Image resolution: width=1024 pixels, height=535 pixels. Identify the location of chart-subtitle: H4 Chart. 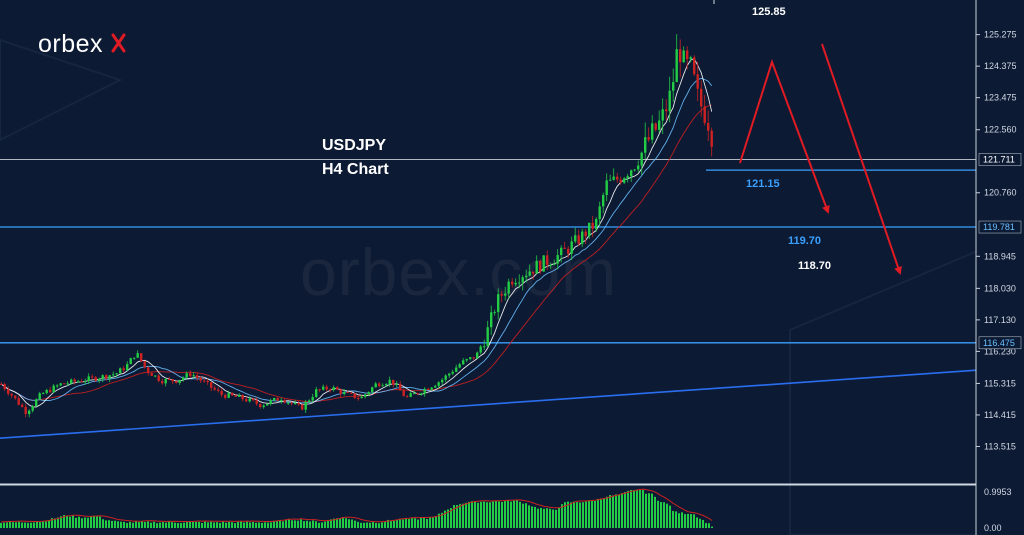
(355, 169).